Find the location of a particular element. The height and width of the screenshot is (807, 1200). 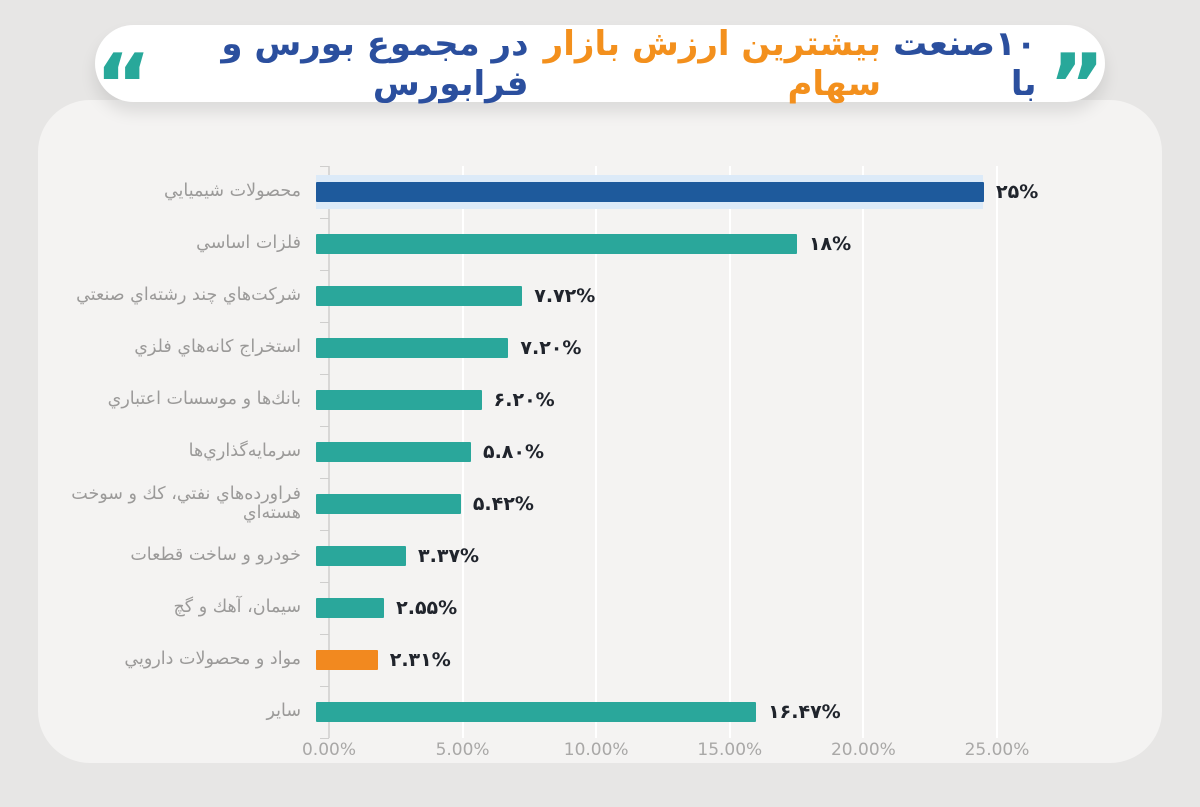

category-label: سرمايه‌گذاري‌ها is located at coordinates (244, 451).